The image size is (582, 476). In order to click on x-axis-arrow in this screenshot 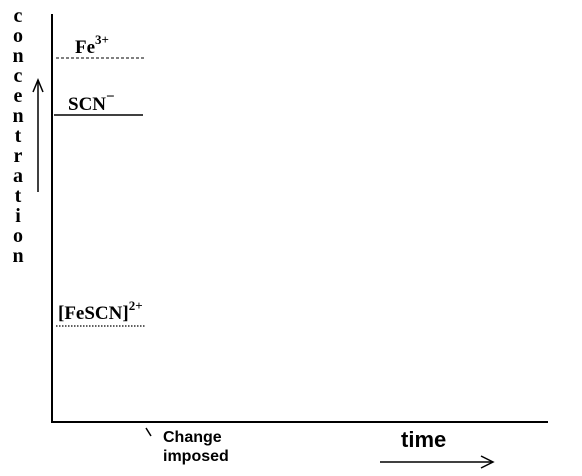, I will do `click(437, 462)`.